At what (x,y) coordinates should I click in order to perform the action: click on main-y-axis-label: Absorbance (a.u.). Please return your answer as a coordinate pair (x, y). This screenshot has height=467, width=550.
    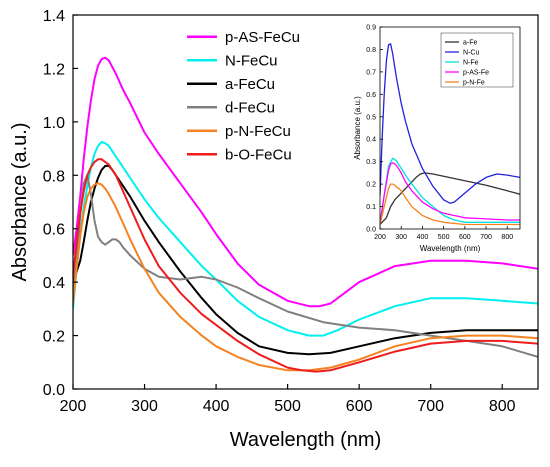
    Looking at the image, I should click on (20, 202).